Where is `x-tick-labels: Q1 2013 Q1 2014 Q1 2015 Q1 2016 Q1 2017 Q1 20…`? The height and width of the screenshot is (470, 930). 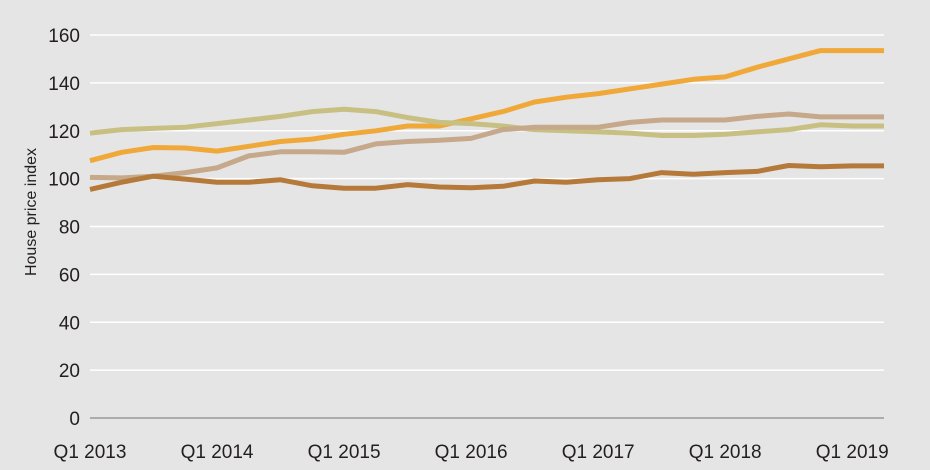
x-tick-labels: Q1 2013 Q1 2014 Q1 2015 Q1 2016 Q1 2017 Q1 20… is located at coordinates (471, 452).